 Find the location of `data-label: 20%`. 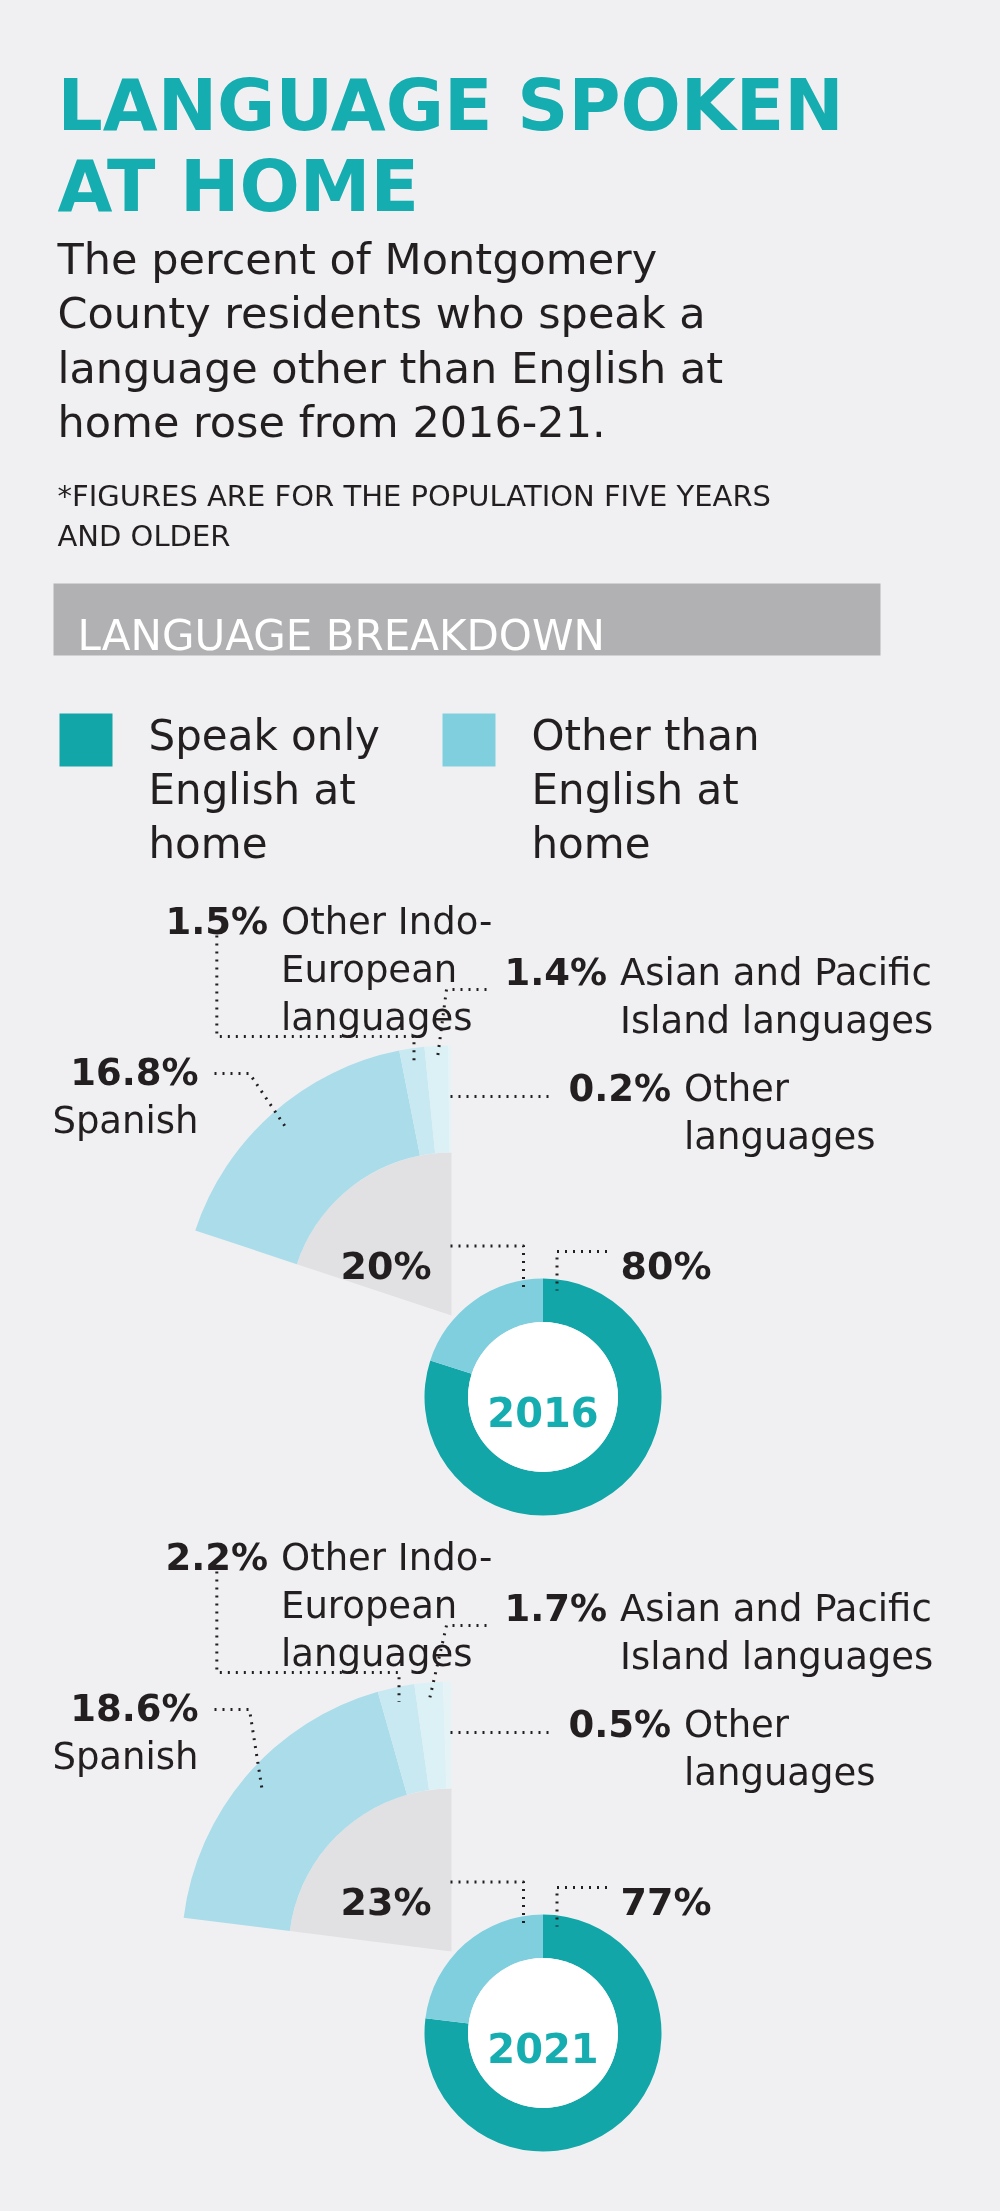

data-label: 20% is located at coordinates (386, 1265).